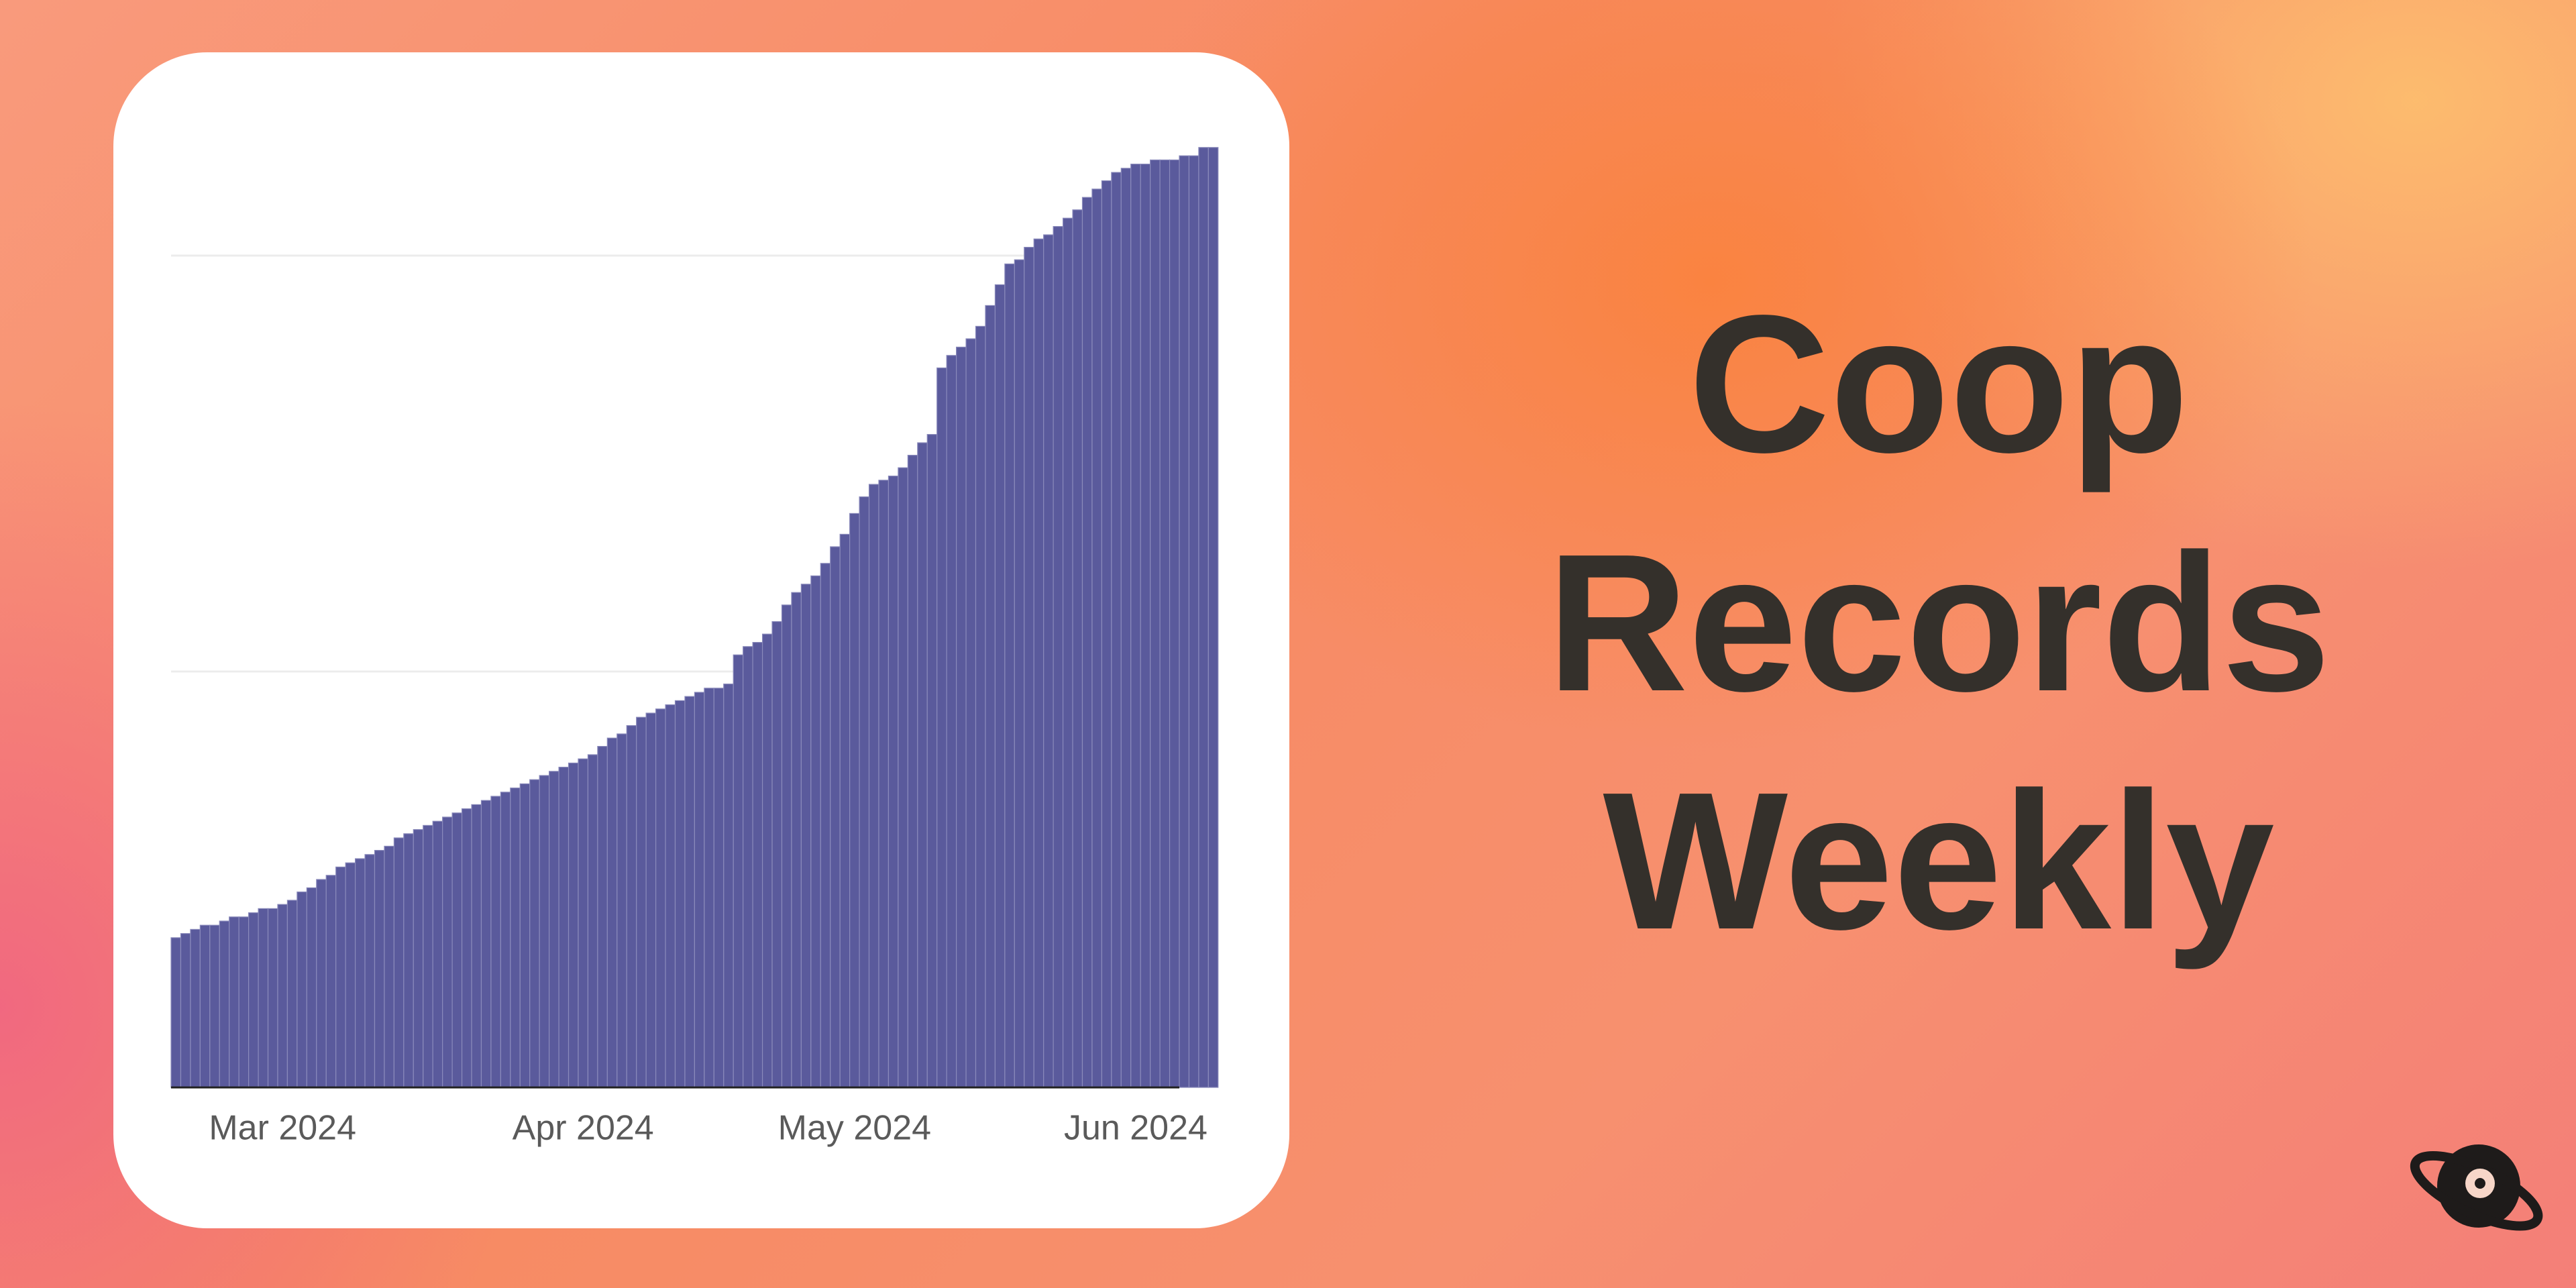 The image size is (2576, 1288). Describe the element at coordinates (1938, 622) in the screenshot. I see `headline-line: Records` at that location.